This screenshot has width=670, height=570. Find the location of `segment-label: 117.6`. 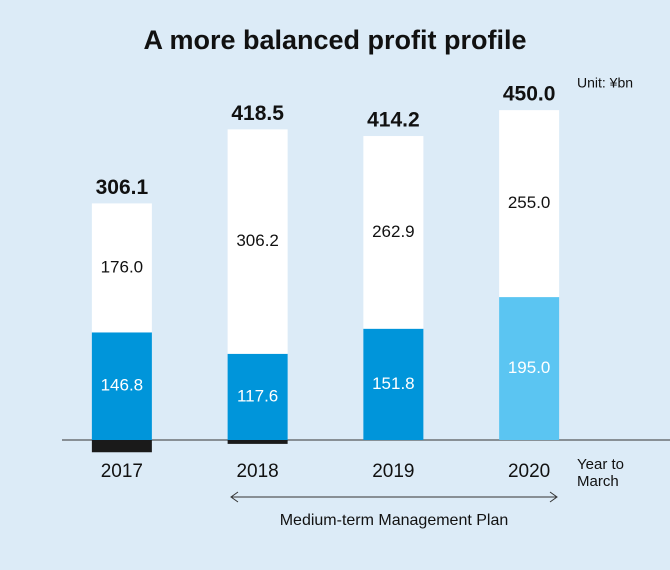

segment-label: 117.6 is located at coordinates (257, 395).